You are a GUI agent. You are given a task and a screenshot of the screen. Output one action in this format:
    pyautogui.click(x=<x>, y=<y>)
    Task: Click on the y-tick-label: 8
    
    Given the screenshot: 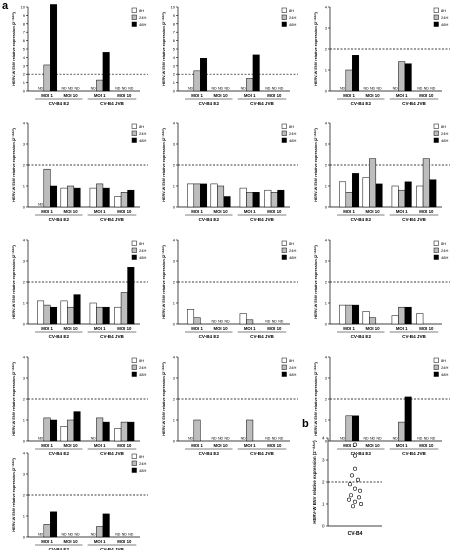 What is the action you would take?
    pyautogui.click(x=174, y=23)
    